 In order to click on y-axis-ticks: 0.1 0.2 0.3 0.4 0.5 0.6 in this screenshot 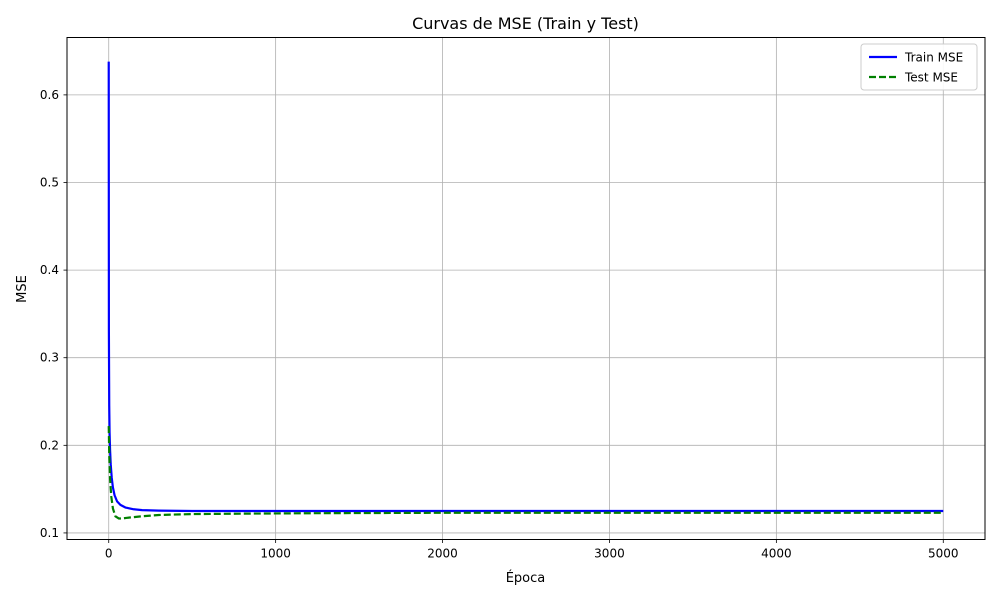, I will do `click(53, 314)`.